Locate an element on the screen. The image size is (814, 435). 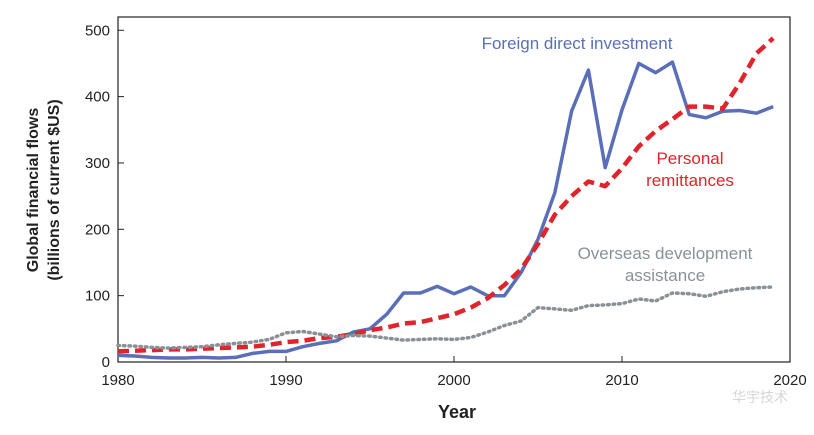
y-tick-label-300: 300 is located at coordinates (97, 163).